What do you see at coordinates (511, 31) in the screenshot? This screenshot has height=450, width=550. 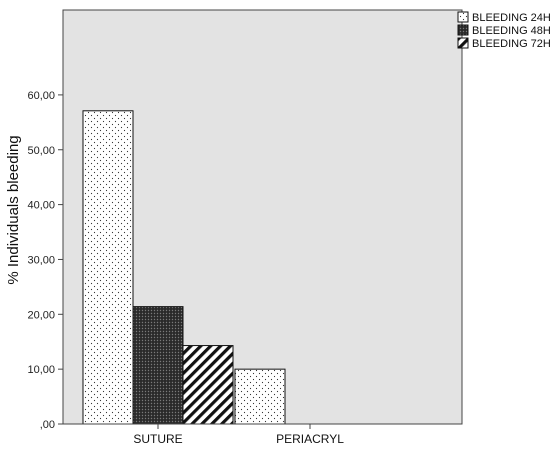 I see `legend-label: BLEEDING 48H` at bounding box center [511, 31].